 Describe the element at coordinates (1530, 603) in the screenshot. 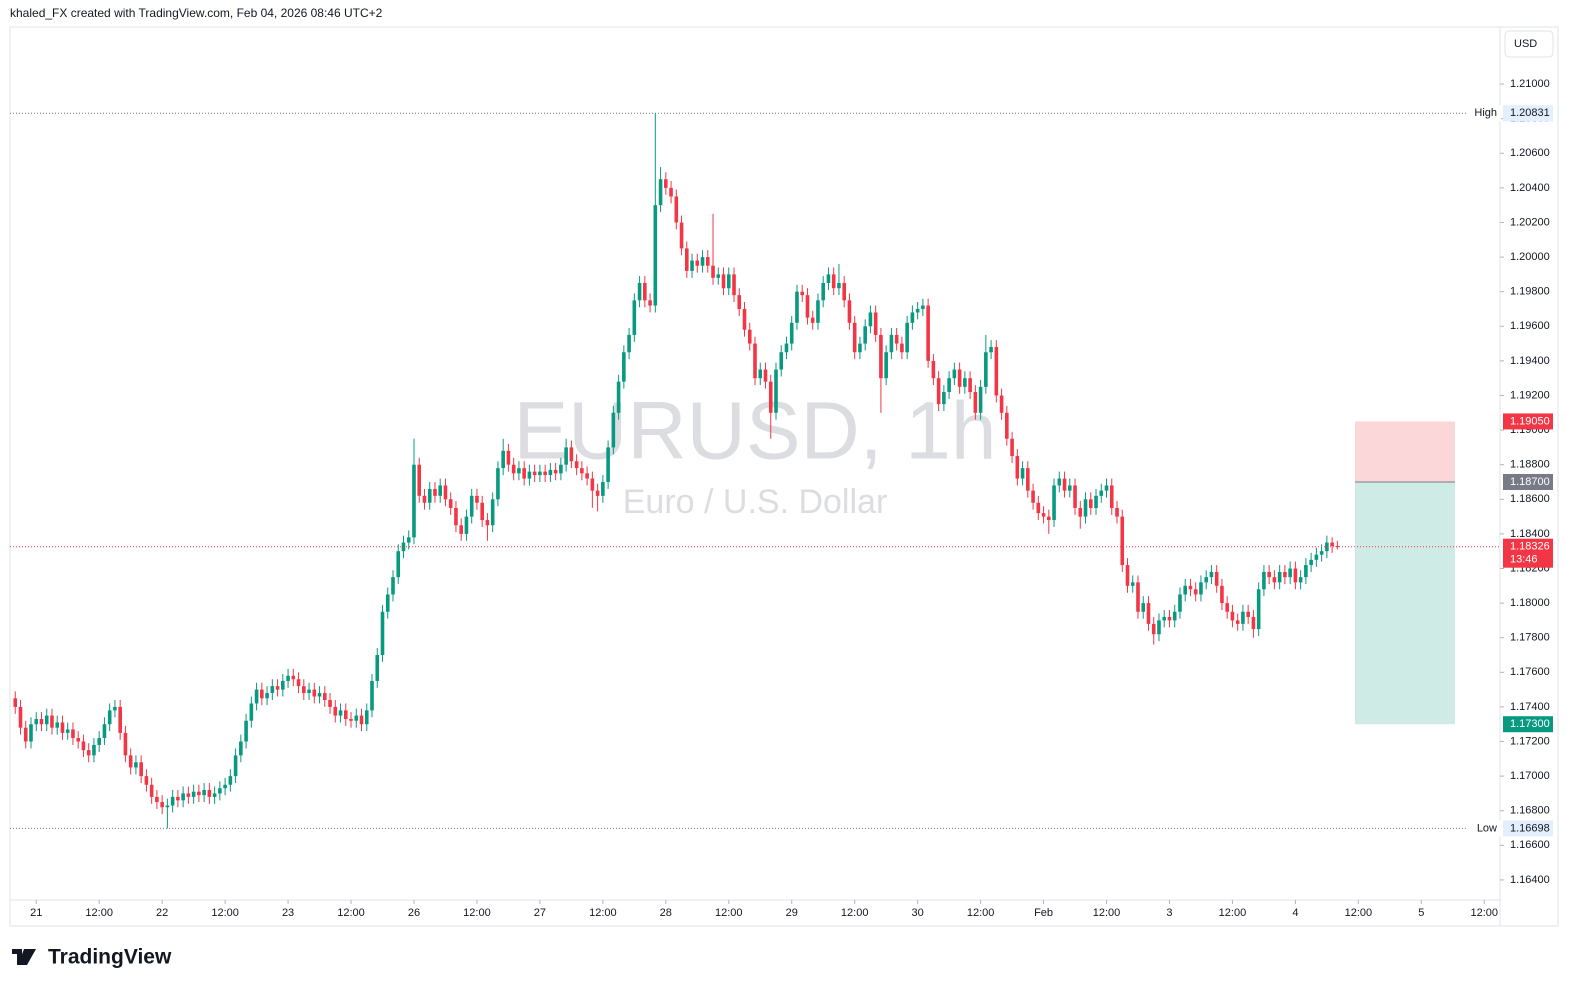

I see `y-tick-label: 1.18000` at that location.